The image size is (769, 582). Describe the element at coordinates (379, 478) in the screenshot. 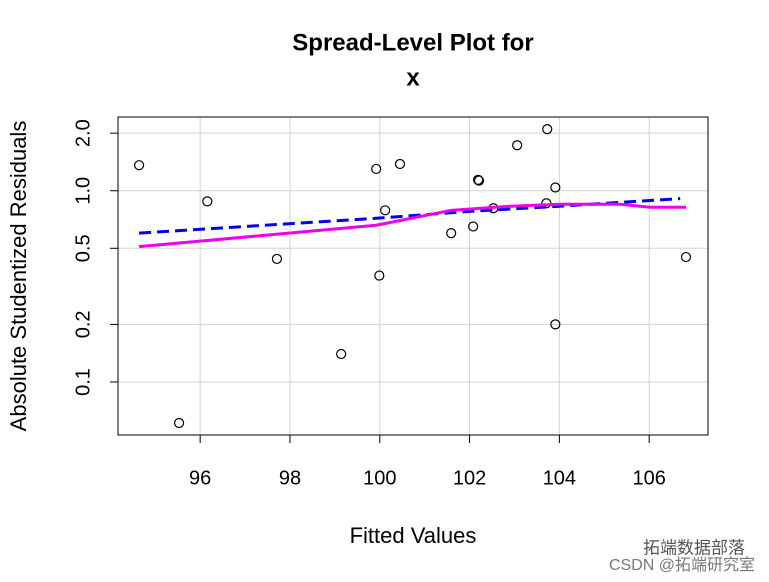

I see `x-tick-label: 100` at that location.